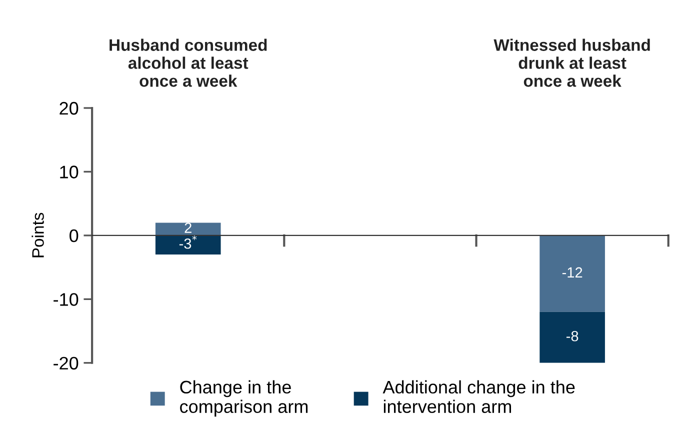 This screenshot has height=432, width=682. What do you see at coordinates (66, 363) in the screenshot?
I see `y-tick-label: -20` at bounding box center [66, 363].